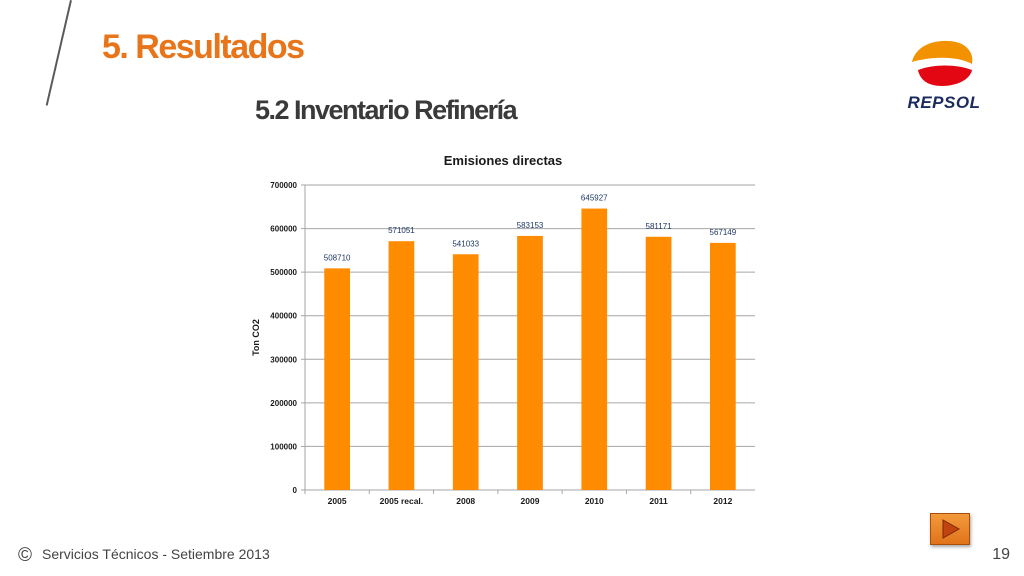  What do you see at coordinates (283, 446) in the screenshot?
I see `y-tick-label: 100000` at bounding box center [283, 446].